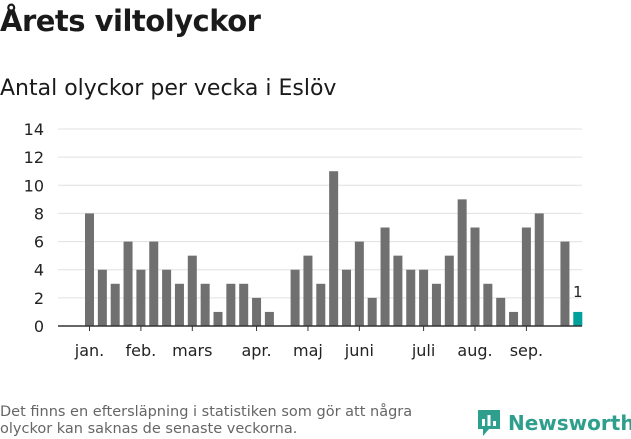 This screenshot has width=631, height=439. I want to click on bar-highlight, so click(578, 318).